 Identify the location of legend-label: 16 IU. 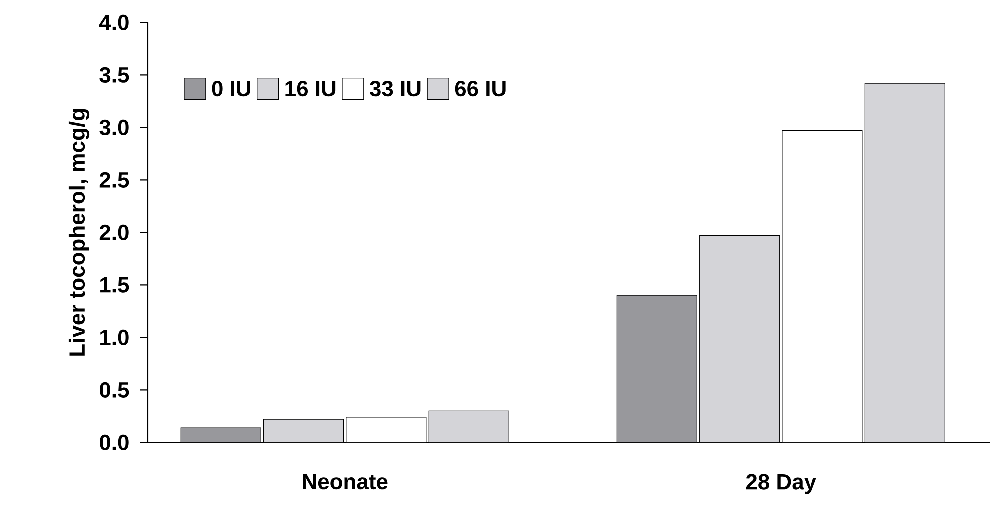
(311, 89).